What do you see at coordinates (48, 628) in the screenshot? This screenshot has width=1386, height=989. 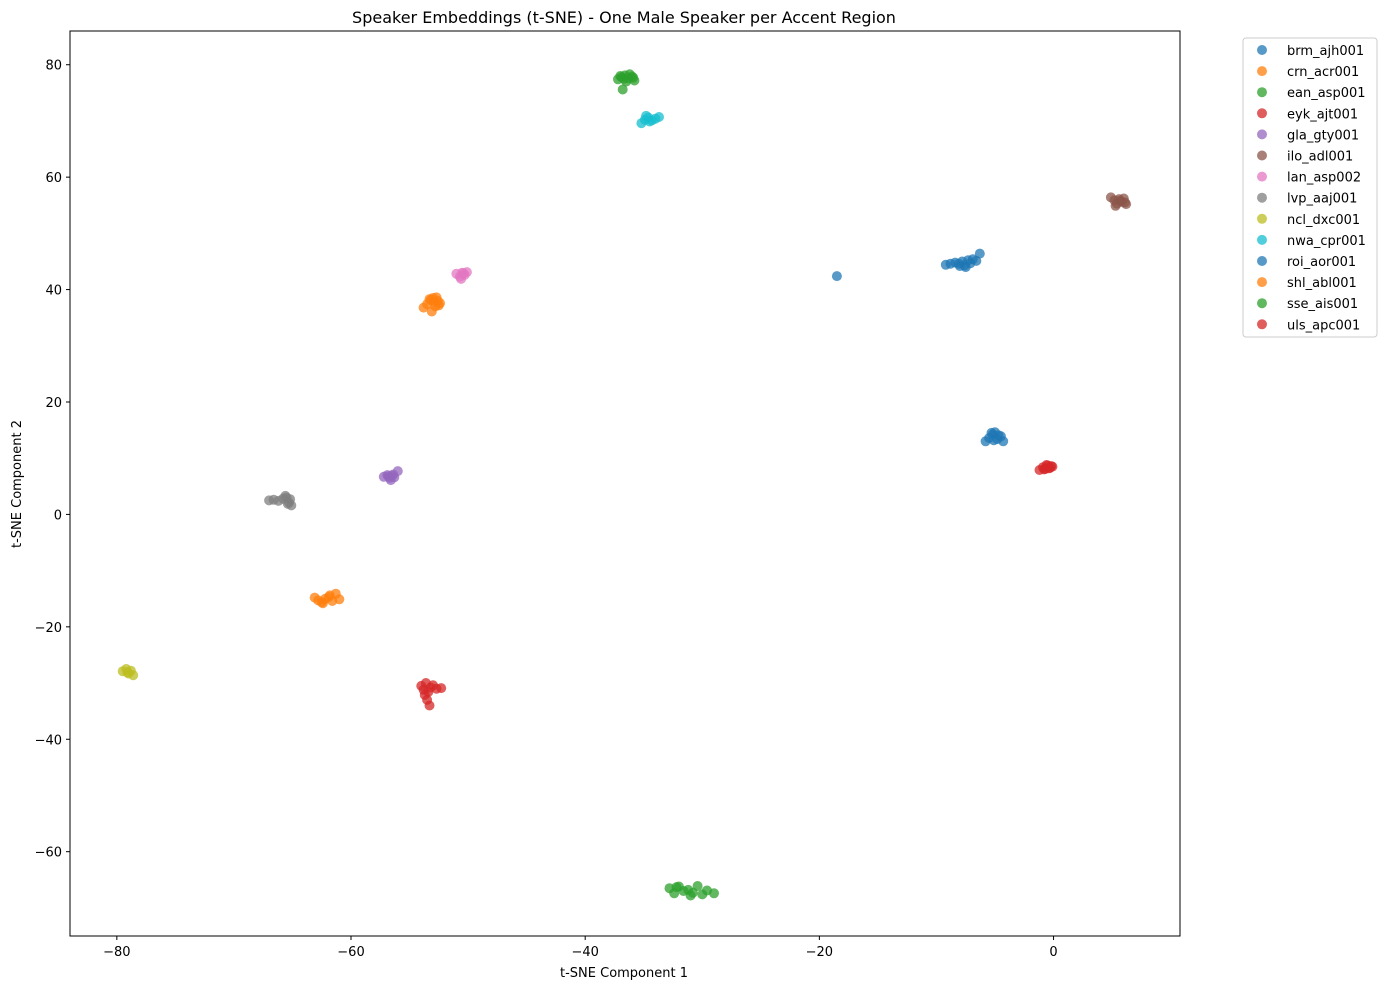 I see `y-tick-label: −20` at bounding box center [48, 628].